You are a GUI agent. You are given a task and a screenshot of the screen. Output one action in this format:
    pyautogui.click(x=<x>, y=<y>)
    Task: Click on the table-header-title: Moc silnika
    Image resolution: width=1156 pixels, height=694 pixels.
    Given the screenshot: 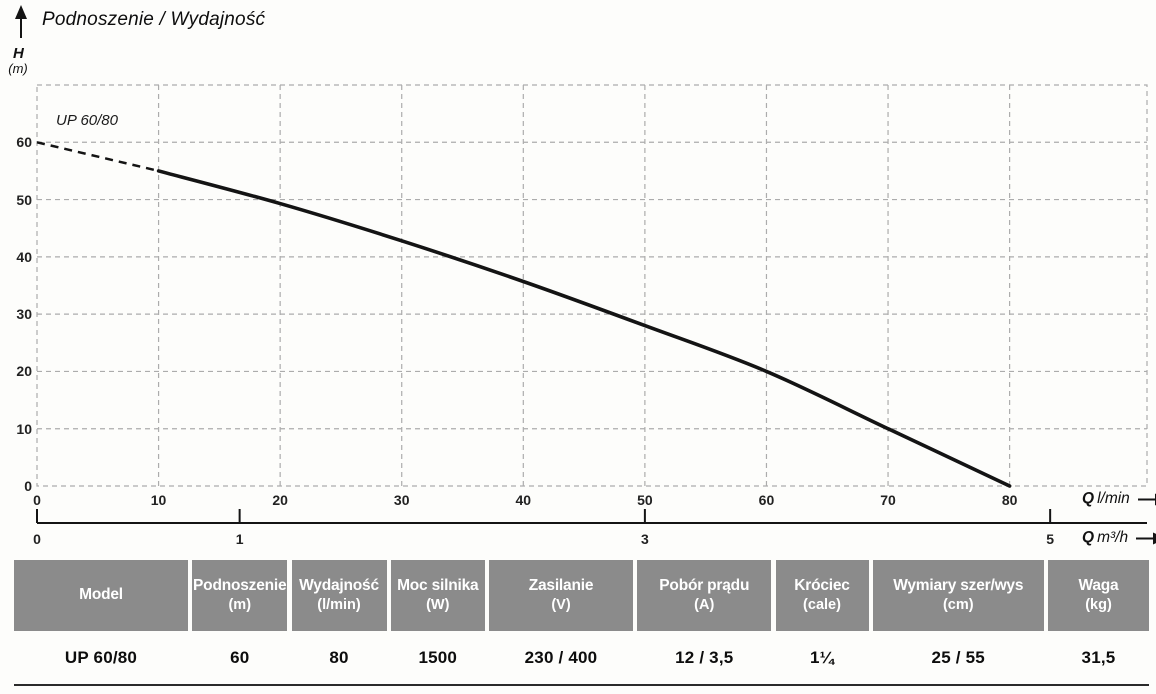 What is the action you would take?
    pyautogui.click(x=438, y=585)
    